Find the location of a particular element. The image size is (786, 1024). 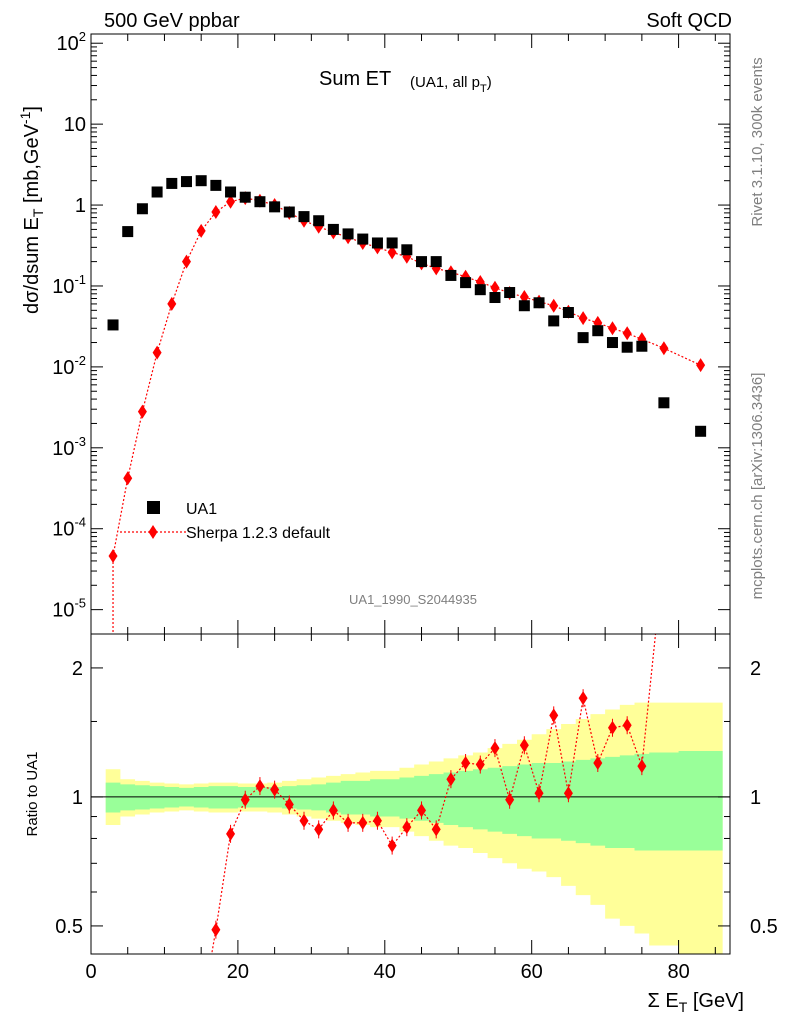

ratio-y-tick-label: 0.5 is located at coordinates (69, 927).